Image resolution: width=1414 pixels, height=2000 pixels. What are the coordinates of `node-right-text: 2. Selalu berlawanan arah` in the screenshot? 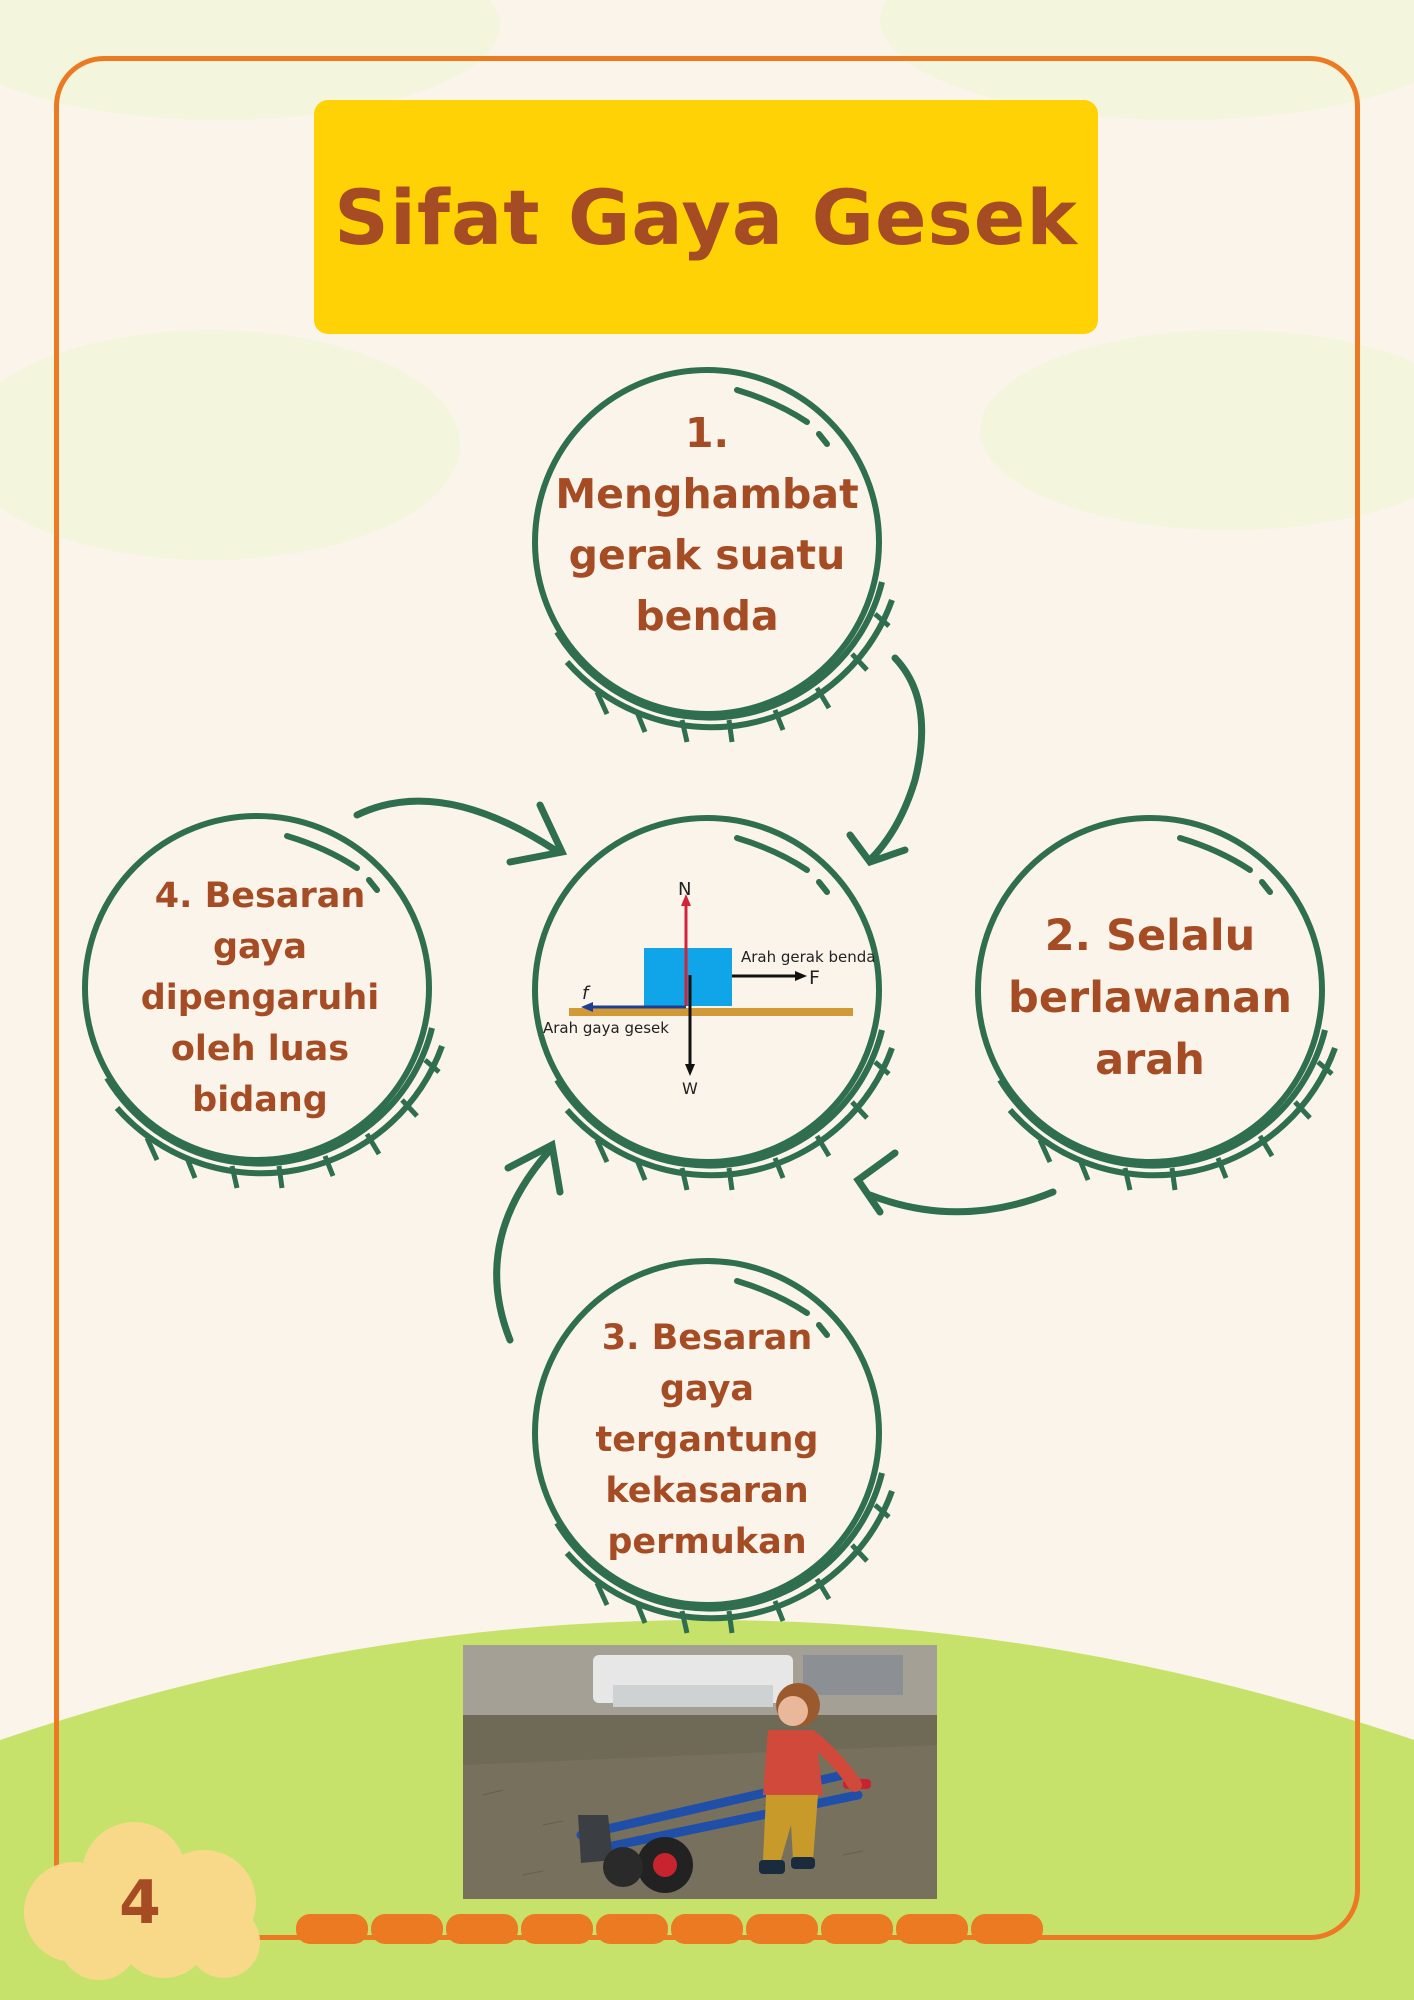 It's located at (1150, 998).